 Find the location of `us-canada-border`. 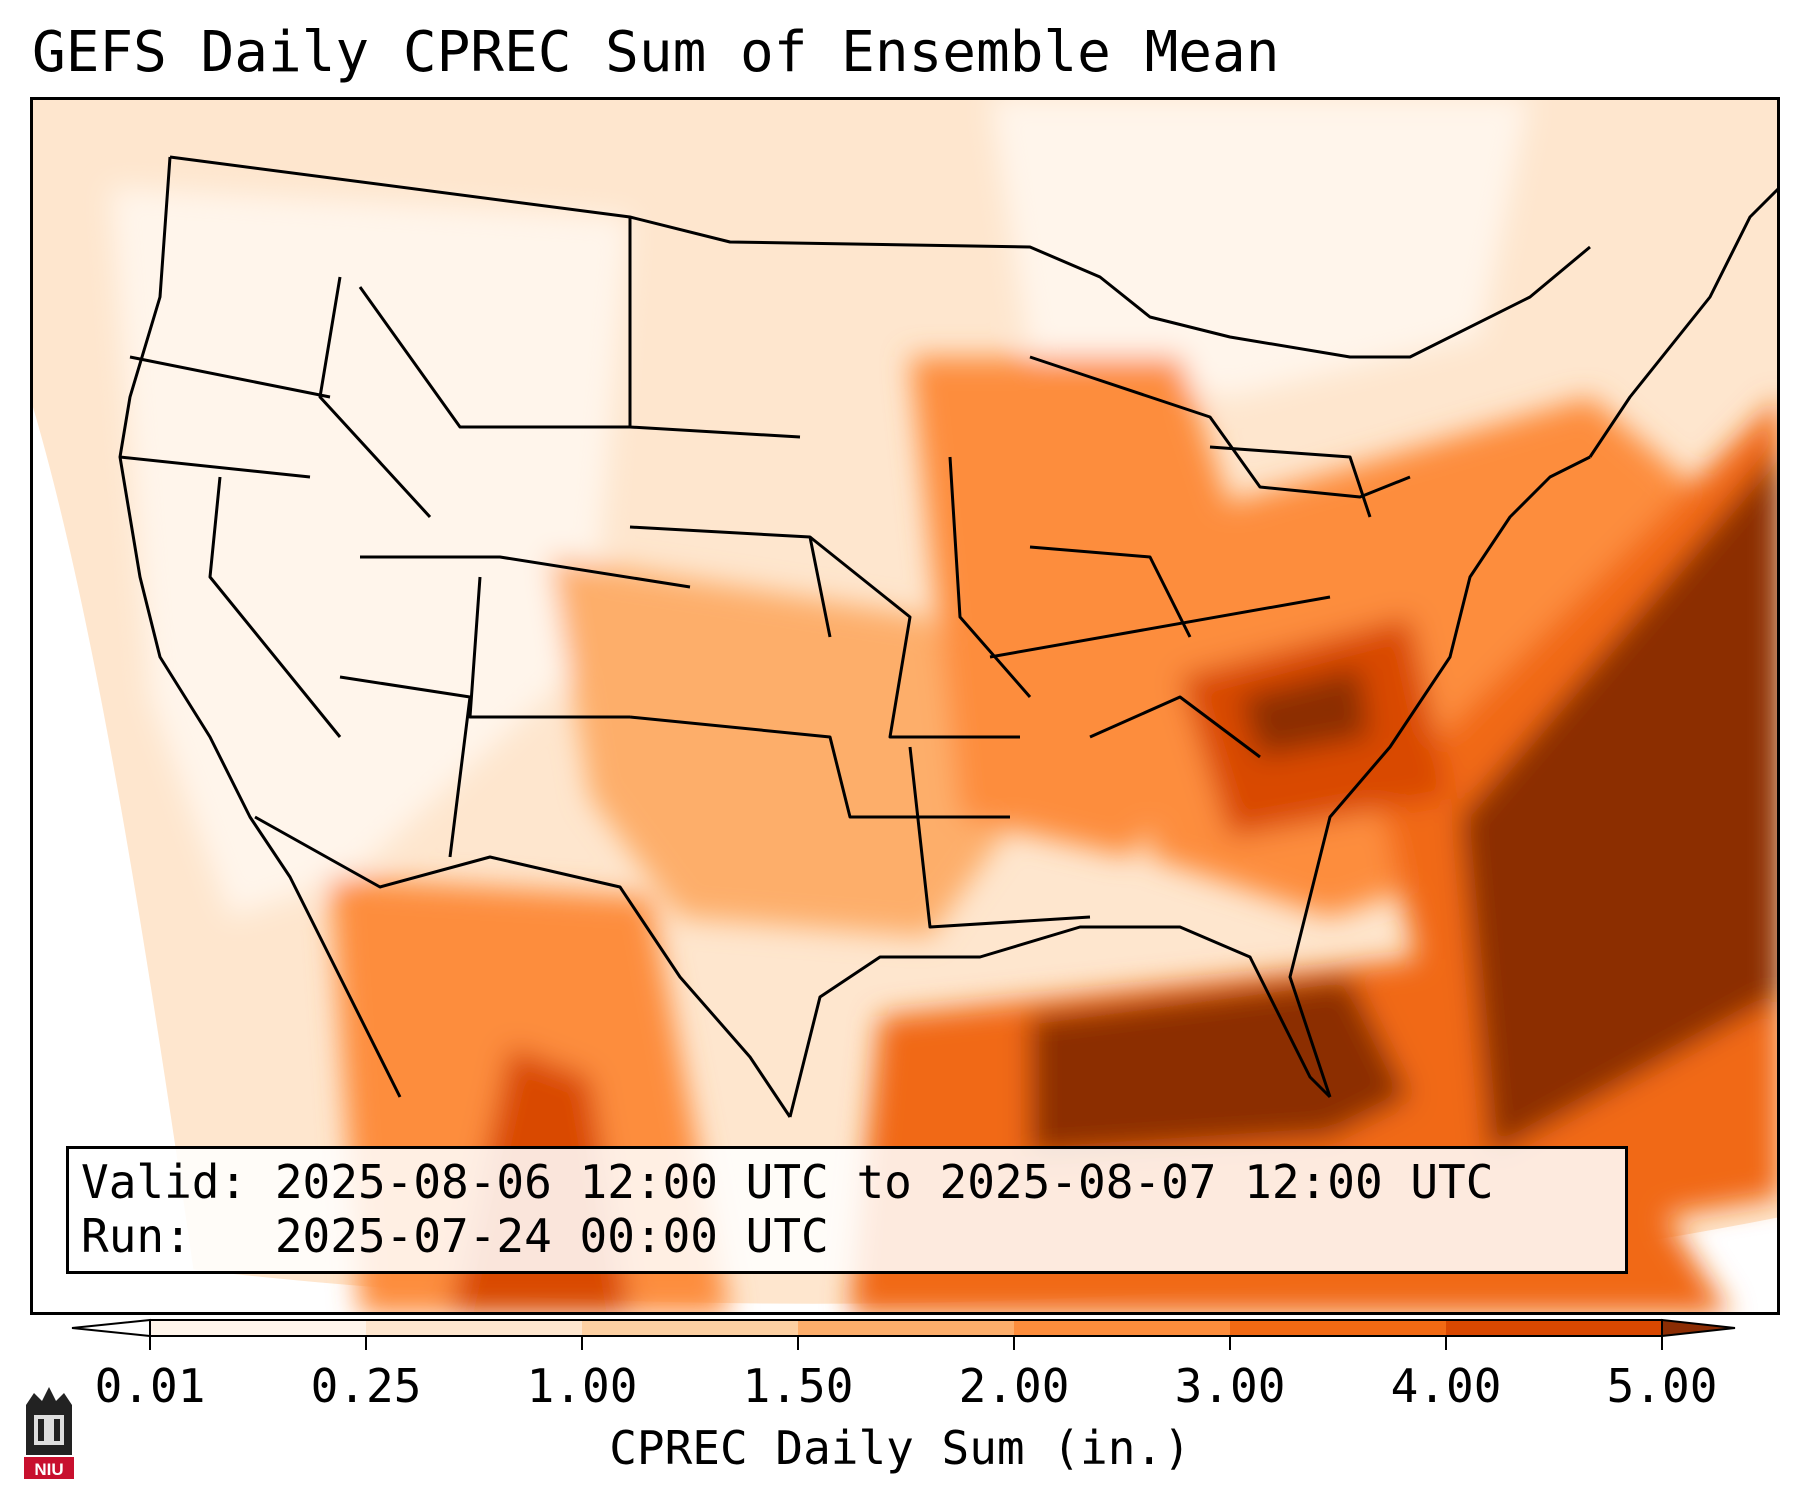

us-canada-border is located at coordinates (880, 257).